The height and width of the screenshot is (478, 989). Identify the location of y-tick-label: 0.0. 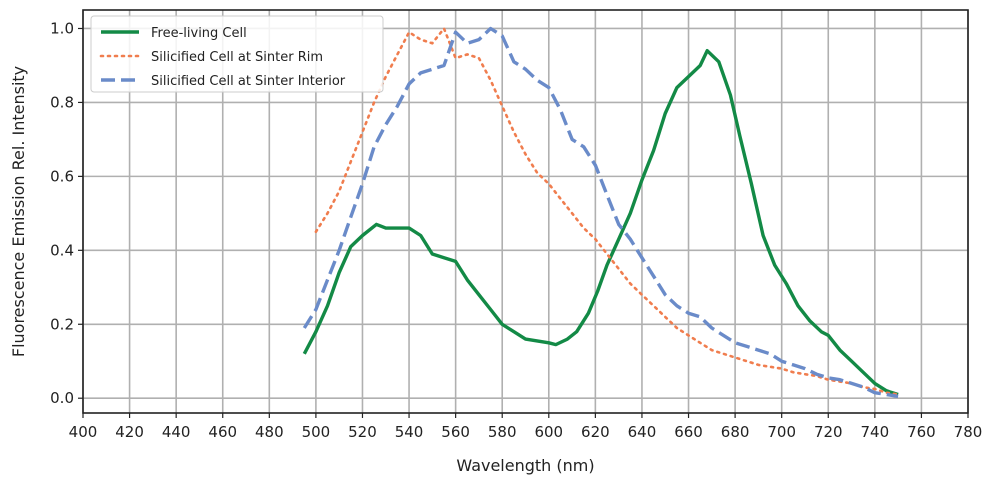
(62, 398).